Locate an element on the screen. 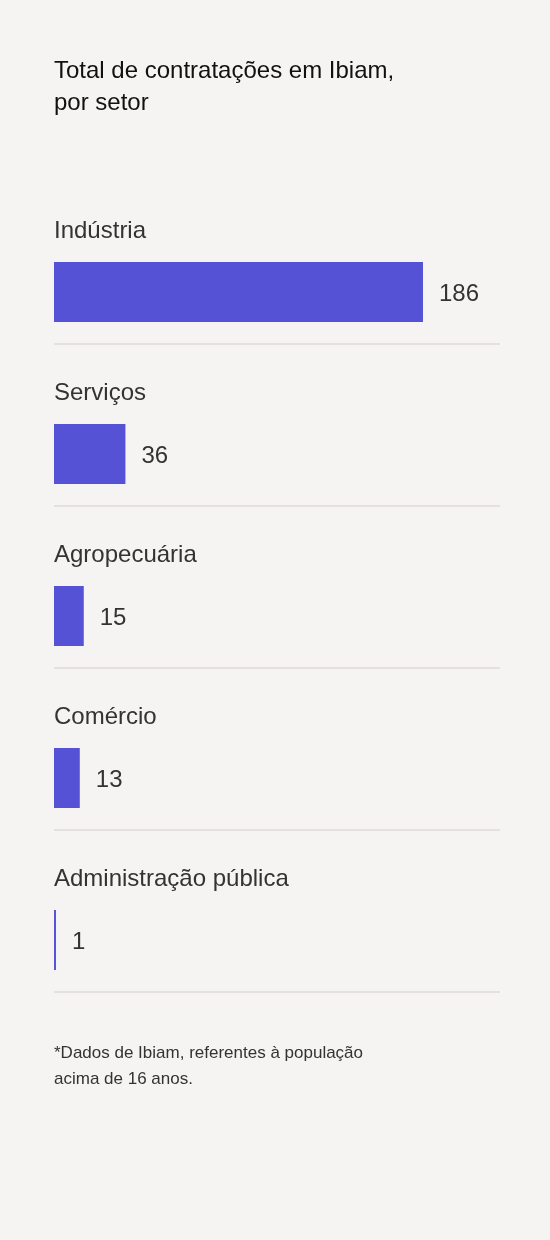  y-tick-label: Serviços is located at coordinates (100, 391).